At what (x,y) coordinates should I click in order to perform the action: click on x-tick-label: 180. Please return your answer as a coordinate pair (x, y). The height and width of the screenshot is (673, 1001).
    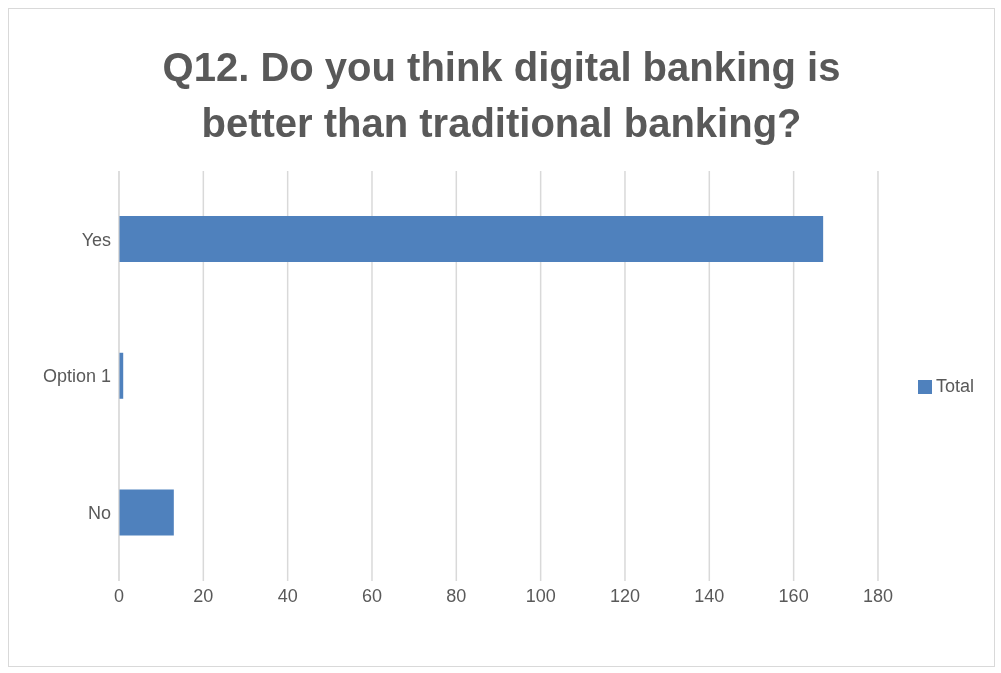
    Looking at the image, I should click on (877, 595).